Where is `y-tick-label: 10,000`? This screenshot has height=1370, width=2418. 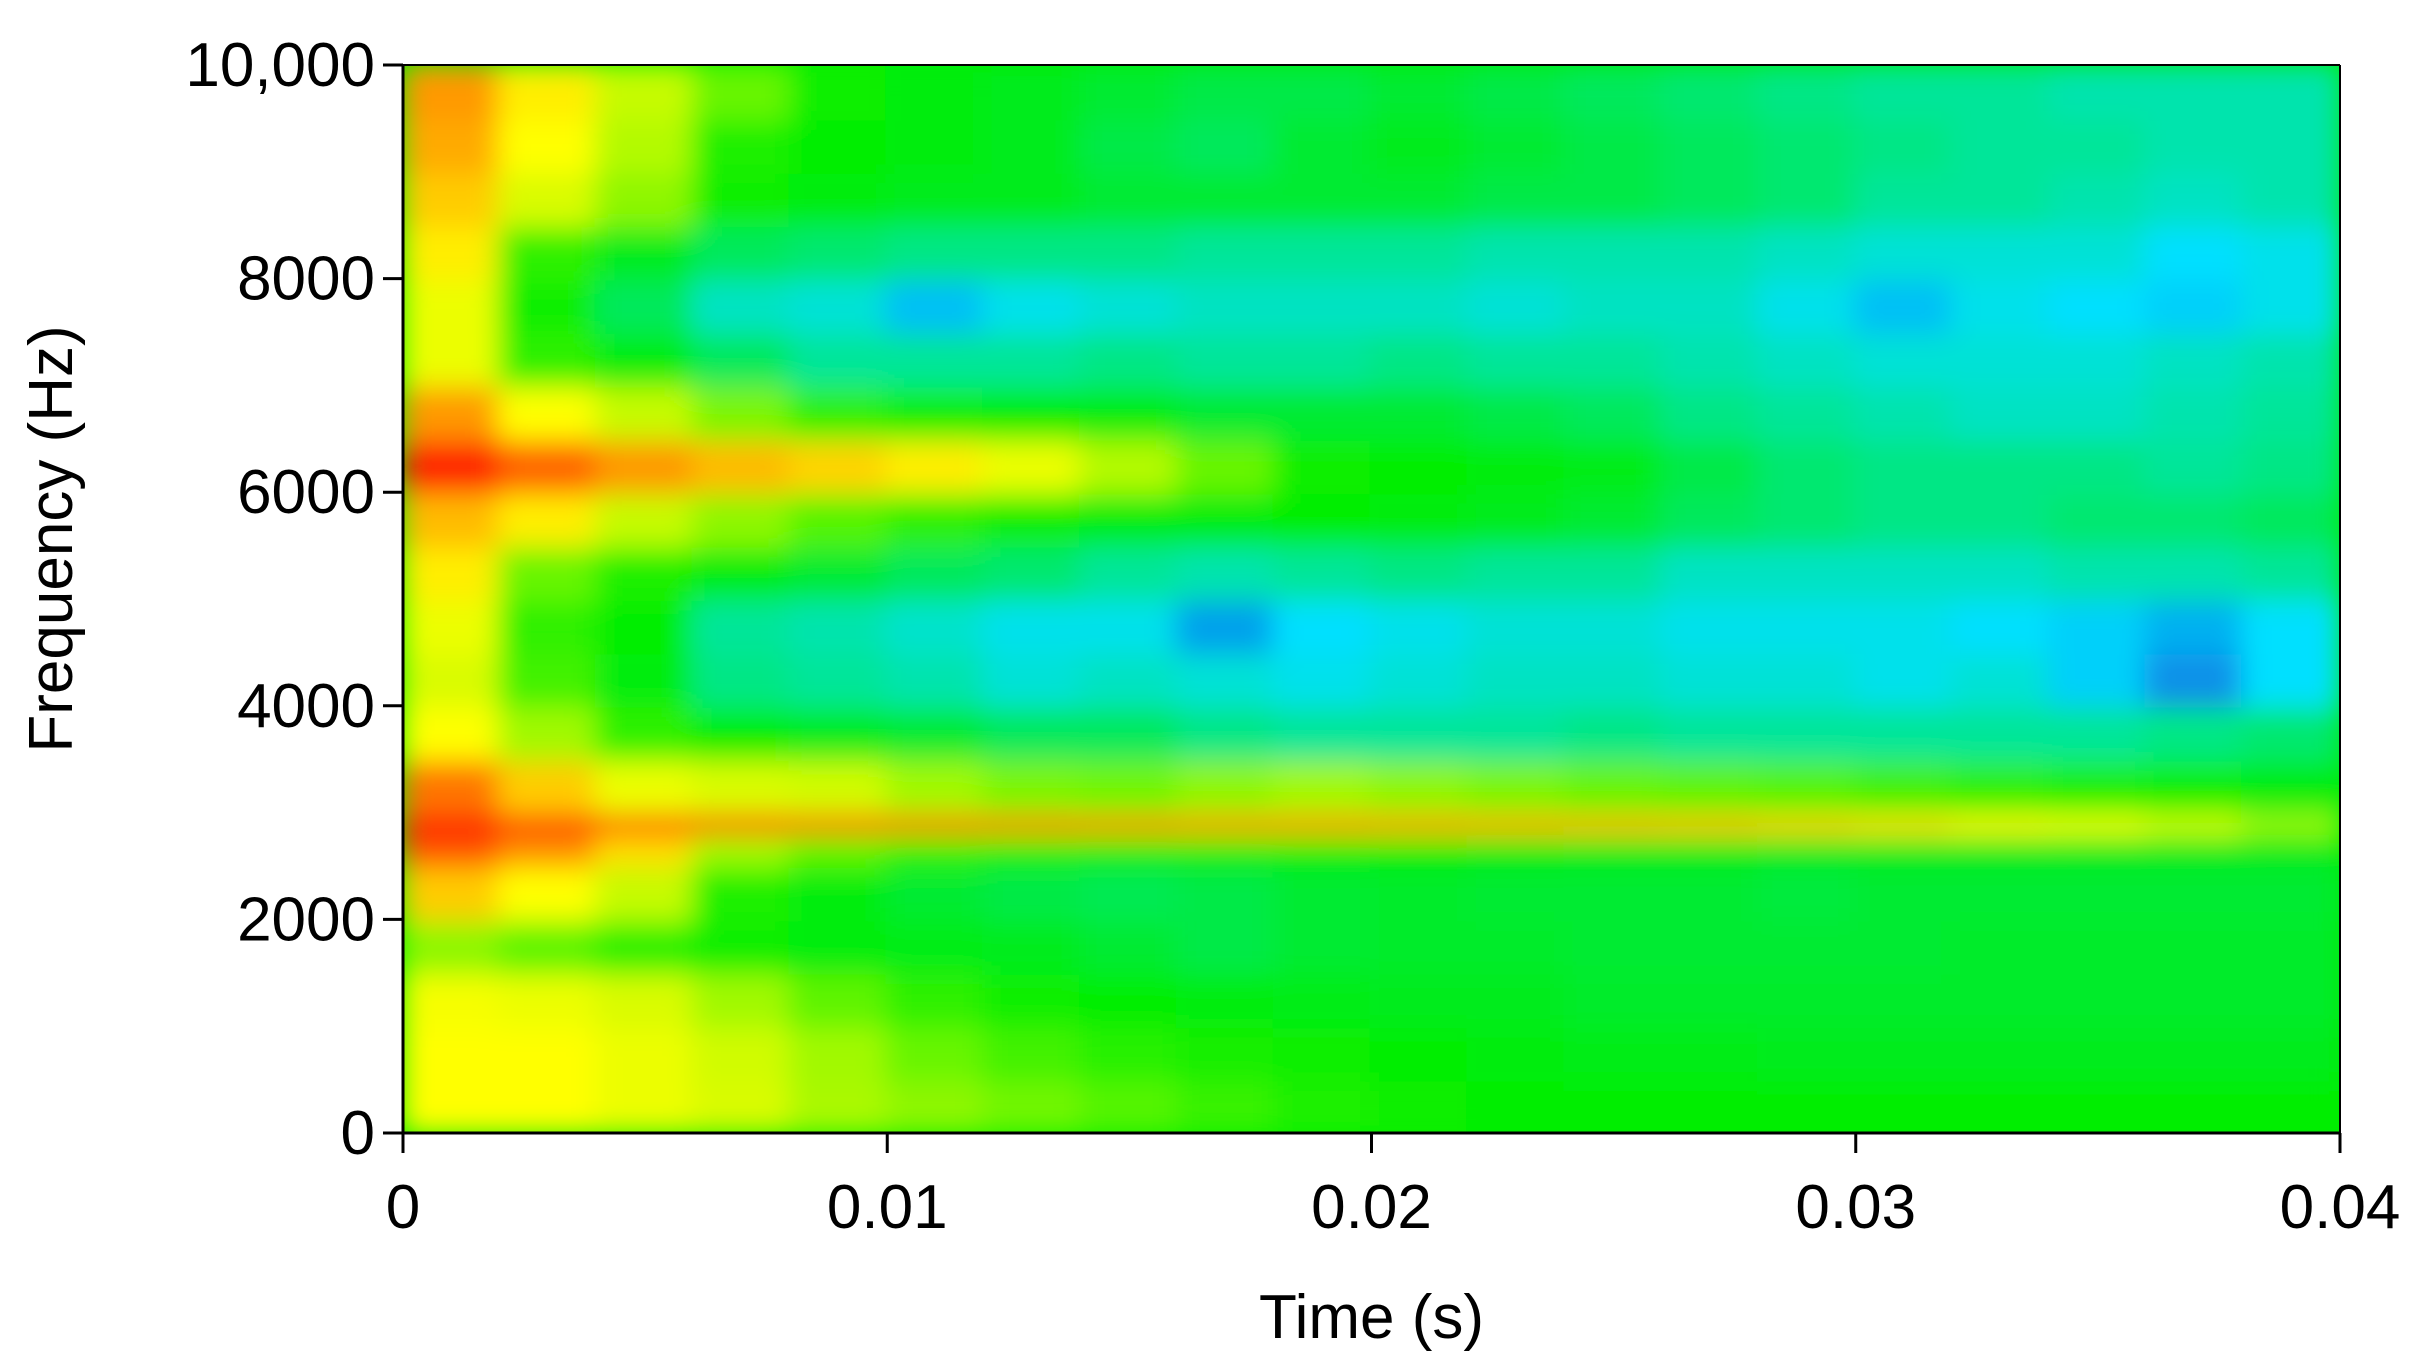 y-tick-label: 10,000 is located at coordinates (280, 65).